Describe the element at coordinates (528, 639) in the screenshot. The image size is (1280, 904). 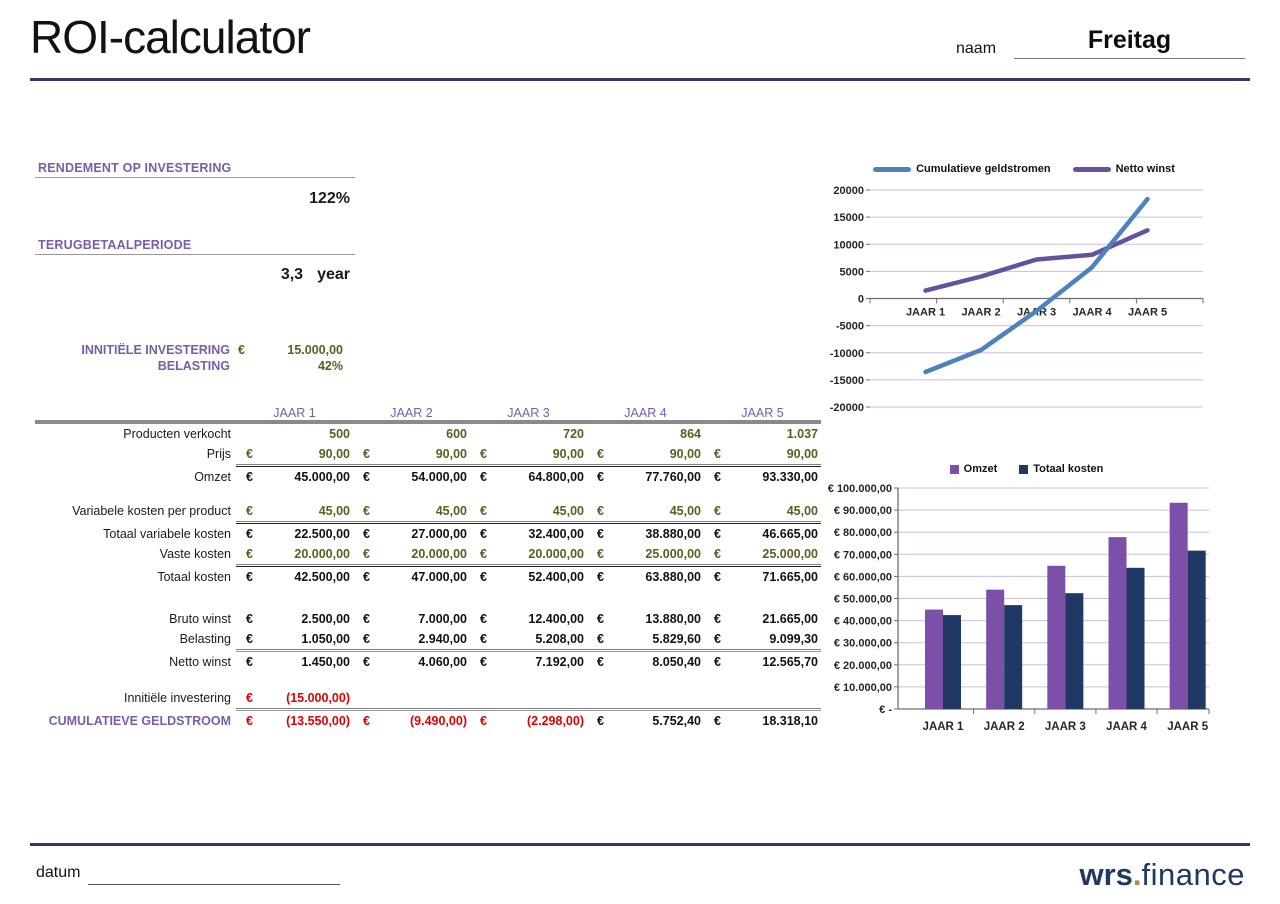
I see `table-cell: €5.208,00` at that location.